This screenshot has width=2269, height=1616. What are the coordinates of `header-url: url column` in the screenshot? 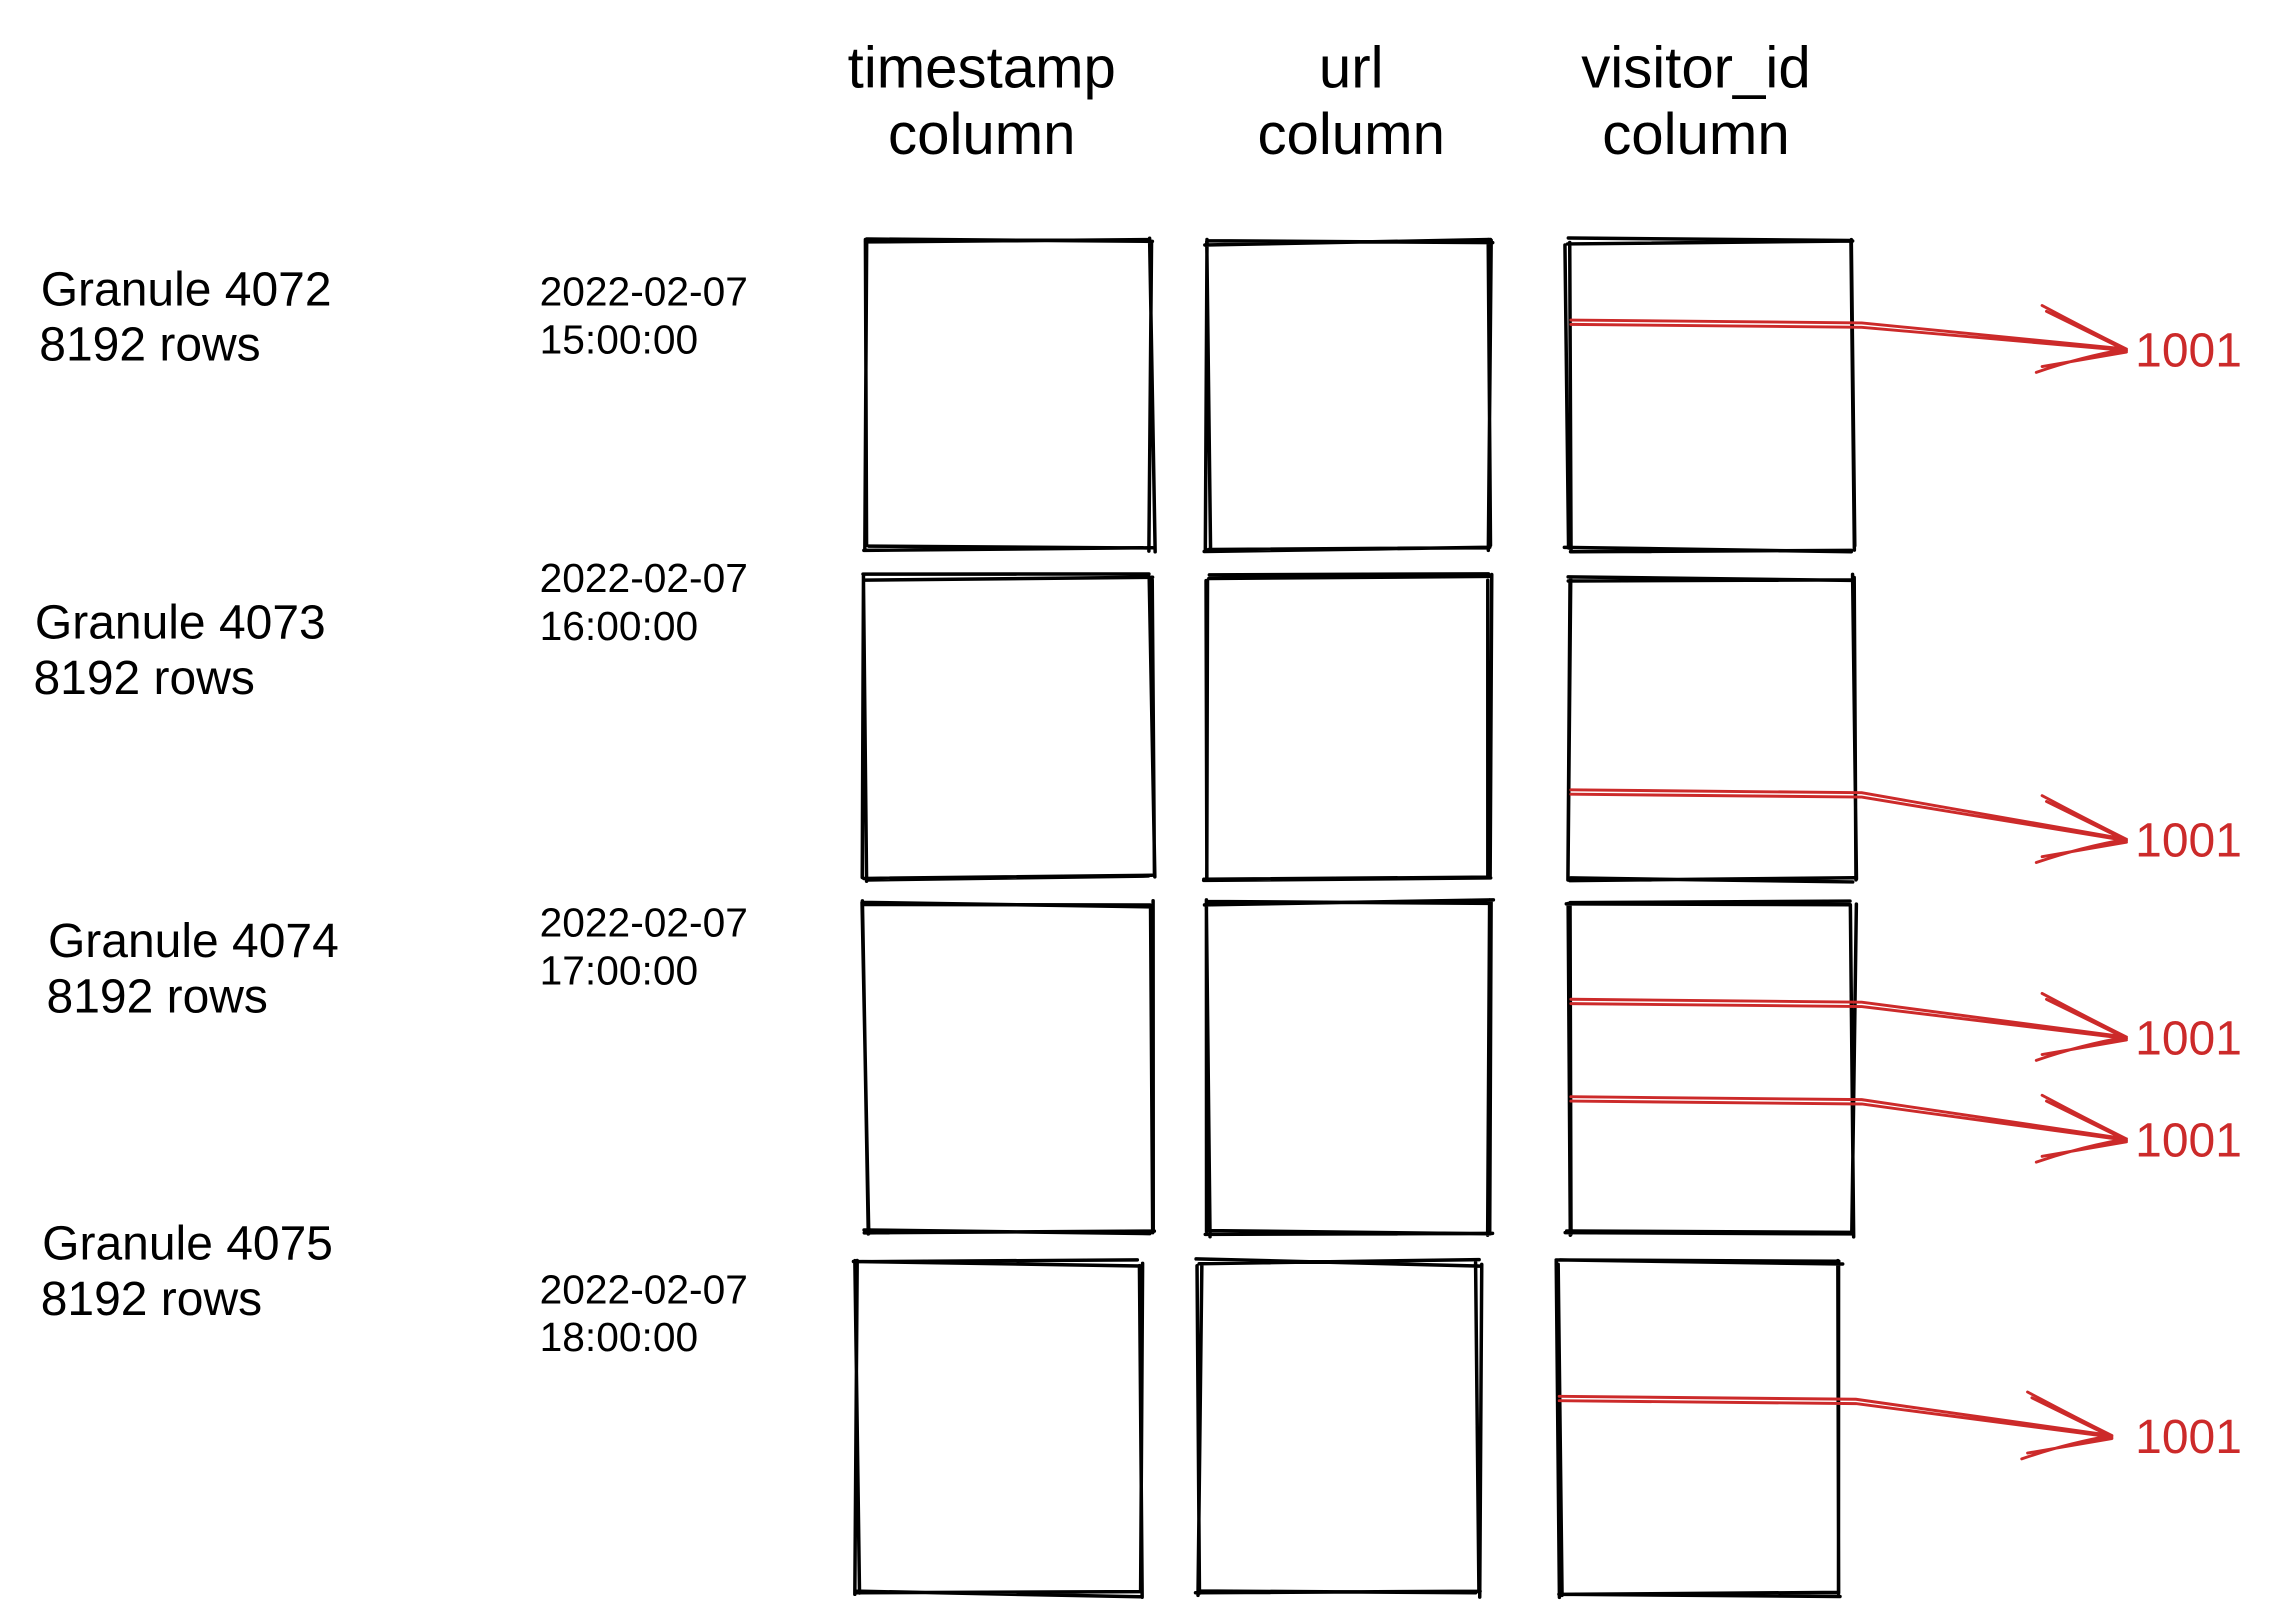 It's located at (1350, 101).